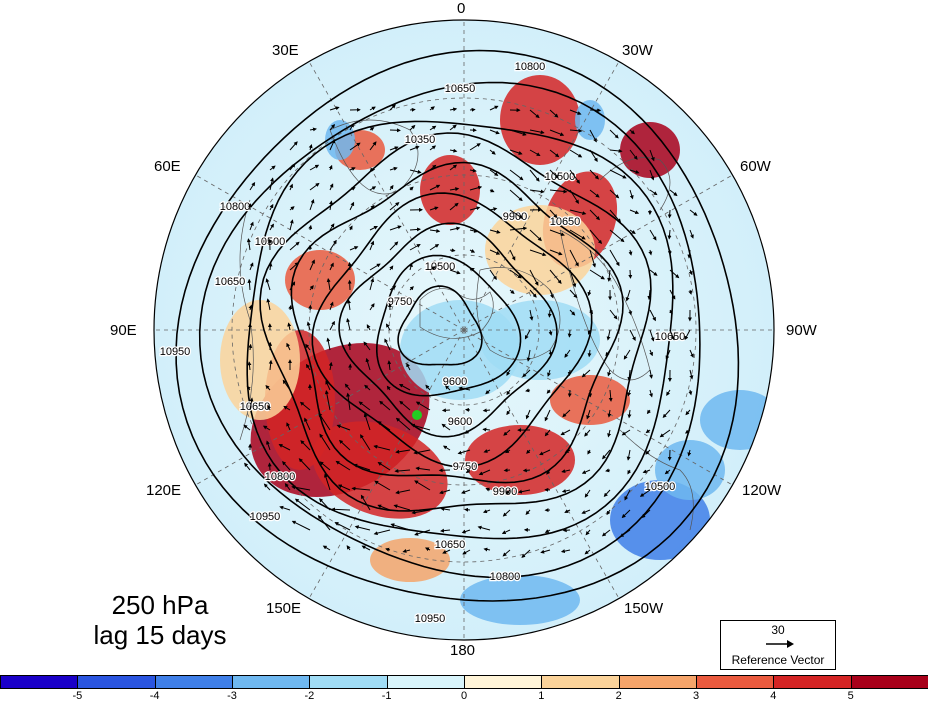  I want to click on lon-label-120w: 120W, so click(762, 490).